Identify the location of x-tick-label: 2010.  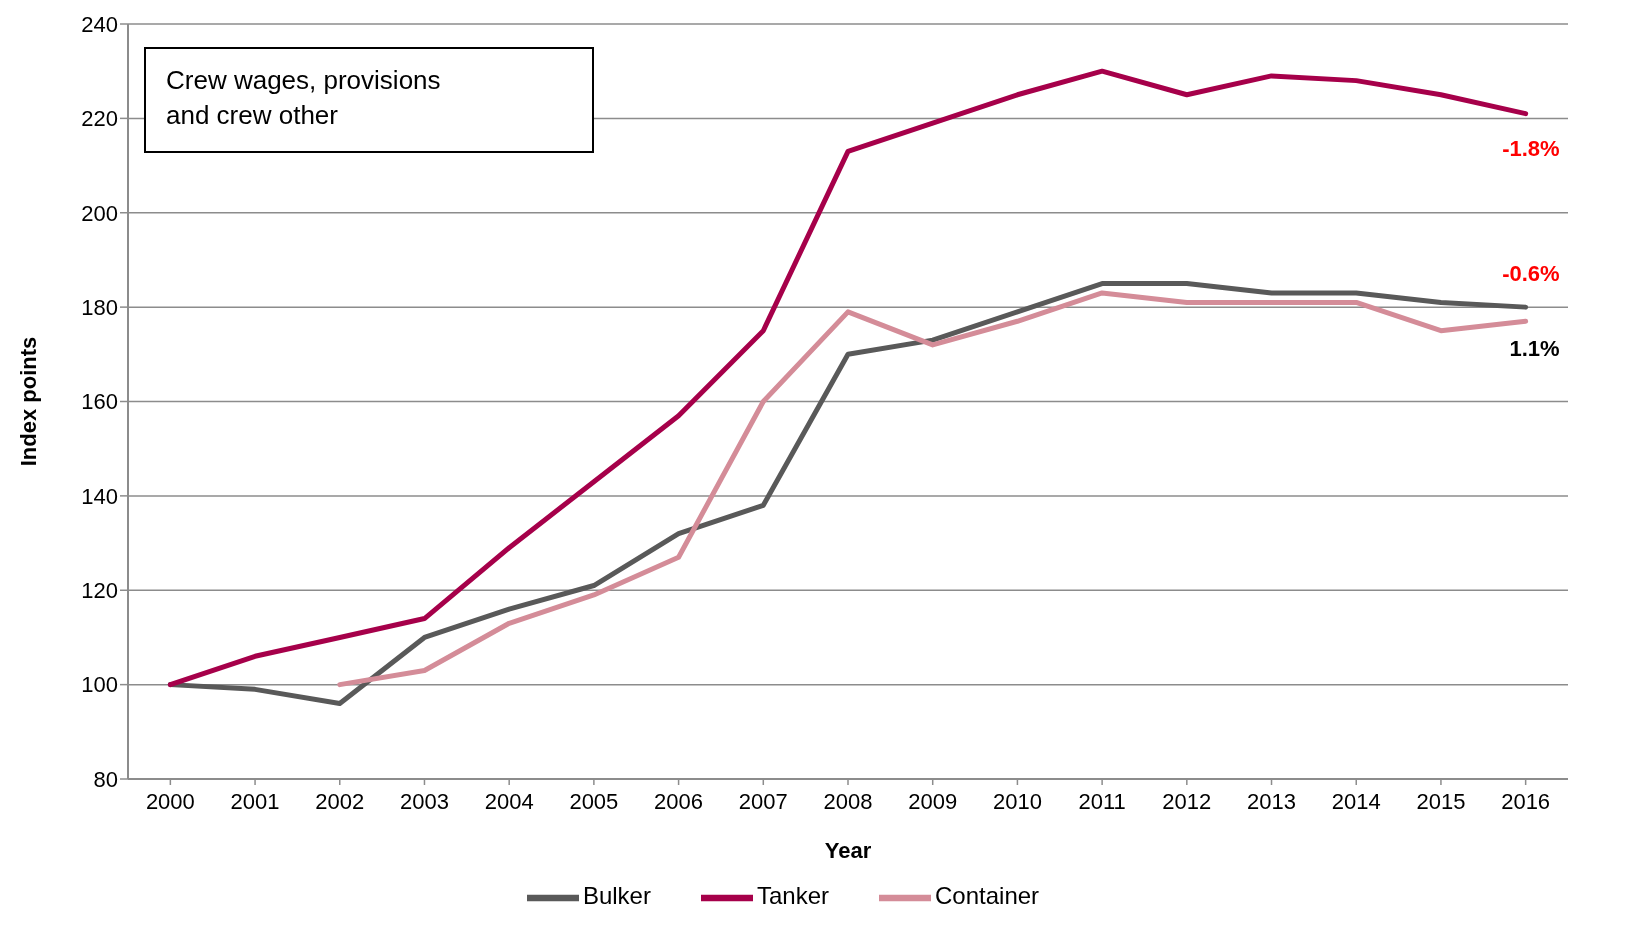
(1017, 801).